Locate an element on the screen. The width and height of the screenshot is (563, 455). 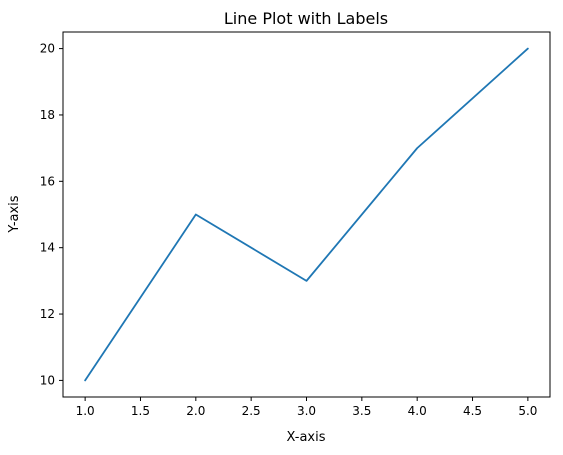
x-axis-ticks: 1.0 1.5 2.0 2.5 3.0 3.5 4.0 4.5 5.0 is located at coordinates (306, 407).